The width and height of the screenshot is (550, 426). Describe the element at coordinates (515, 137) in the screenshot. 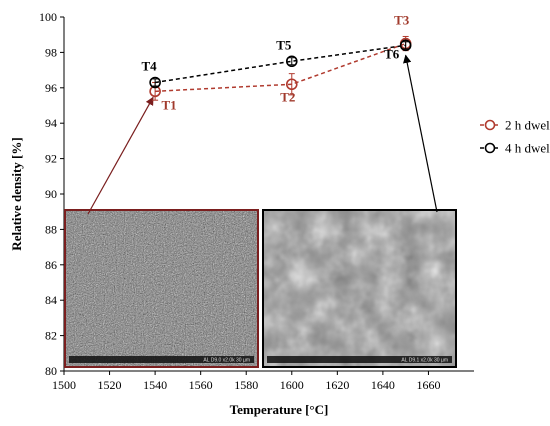

I see `legend: 2 h dwell 4 h dwell` at that location.